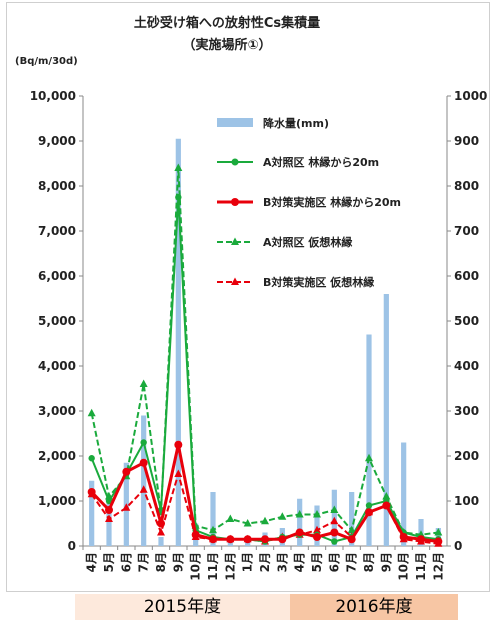 The image size is (495, 620). What do you see at coordinates (458, 546) in the screenshot?
I see `y-right-tick-label: 0` at bounding box center [458, 546].